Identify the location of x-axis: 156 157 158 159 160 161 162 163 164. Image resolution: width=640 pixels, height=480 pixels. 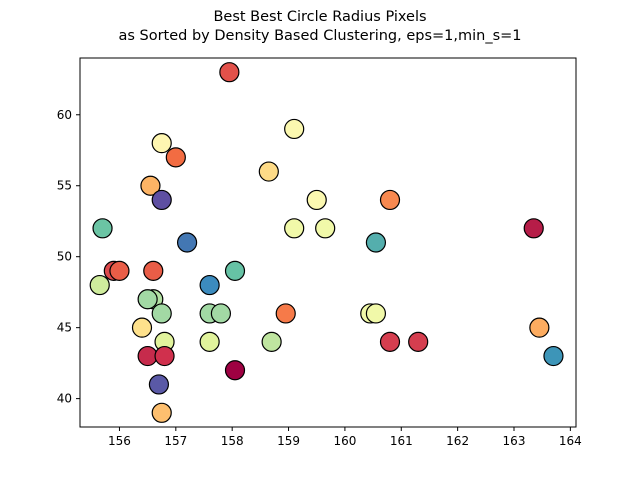
(345, 437).